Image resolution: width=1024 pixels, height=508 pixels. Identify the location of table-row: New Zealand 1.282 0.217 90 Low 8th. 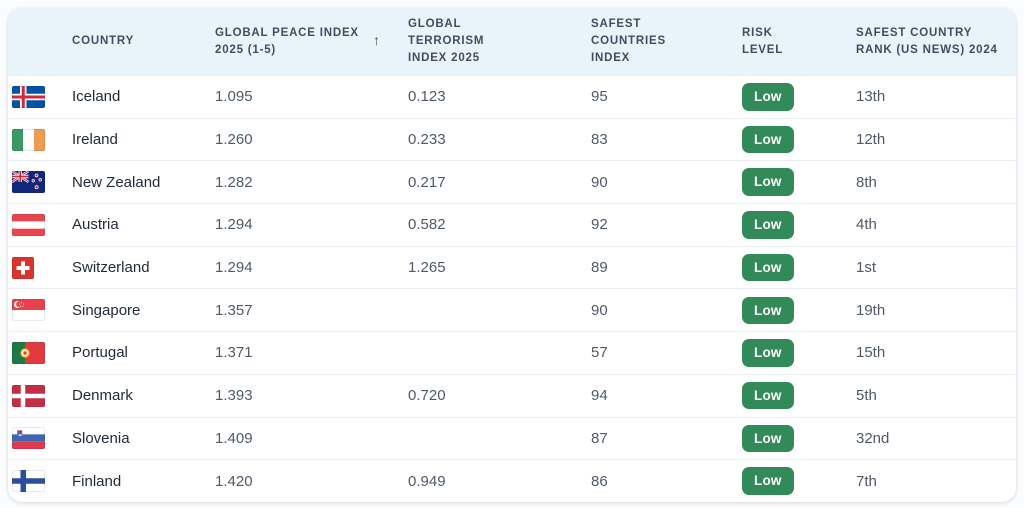
(512, 182).